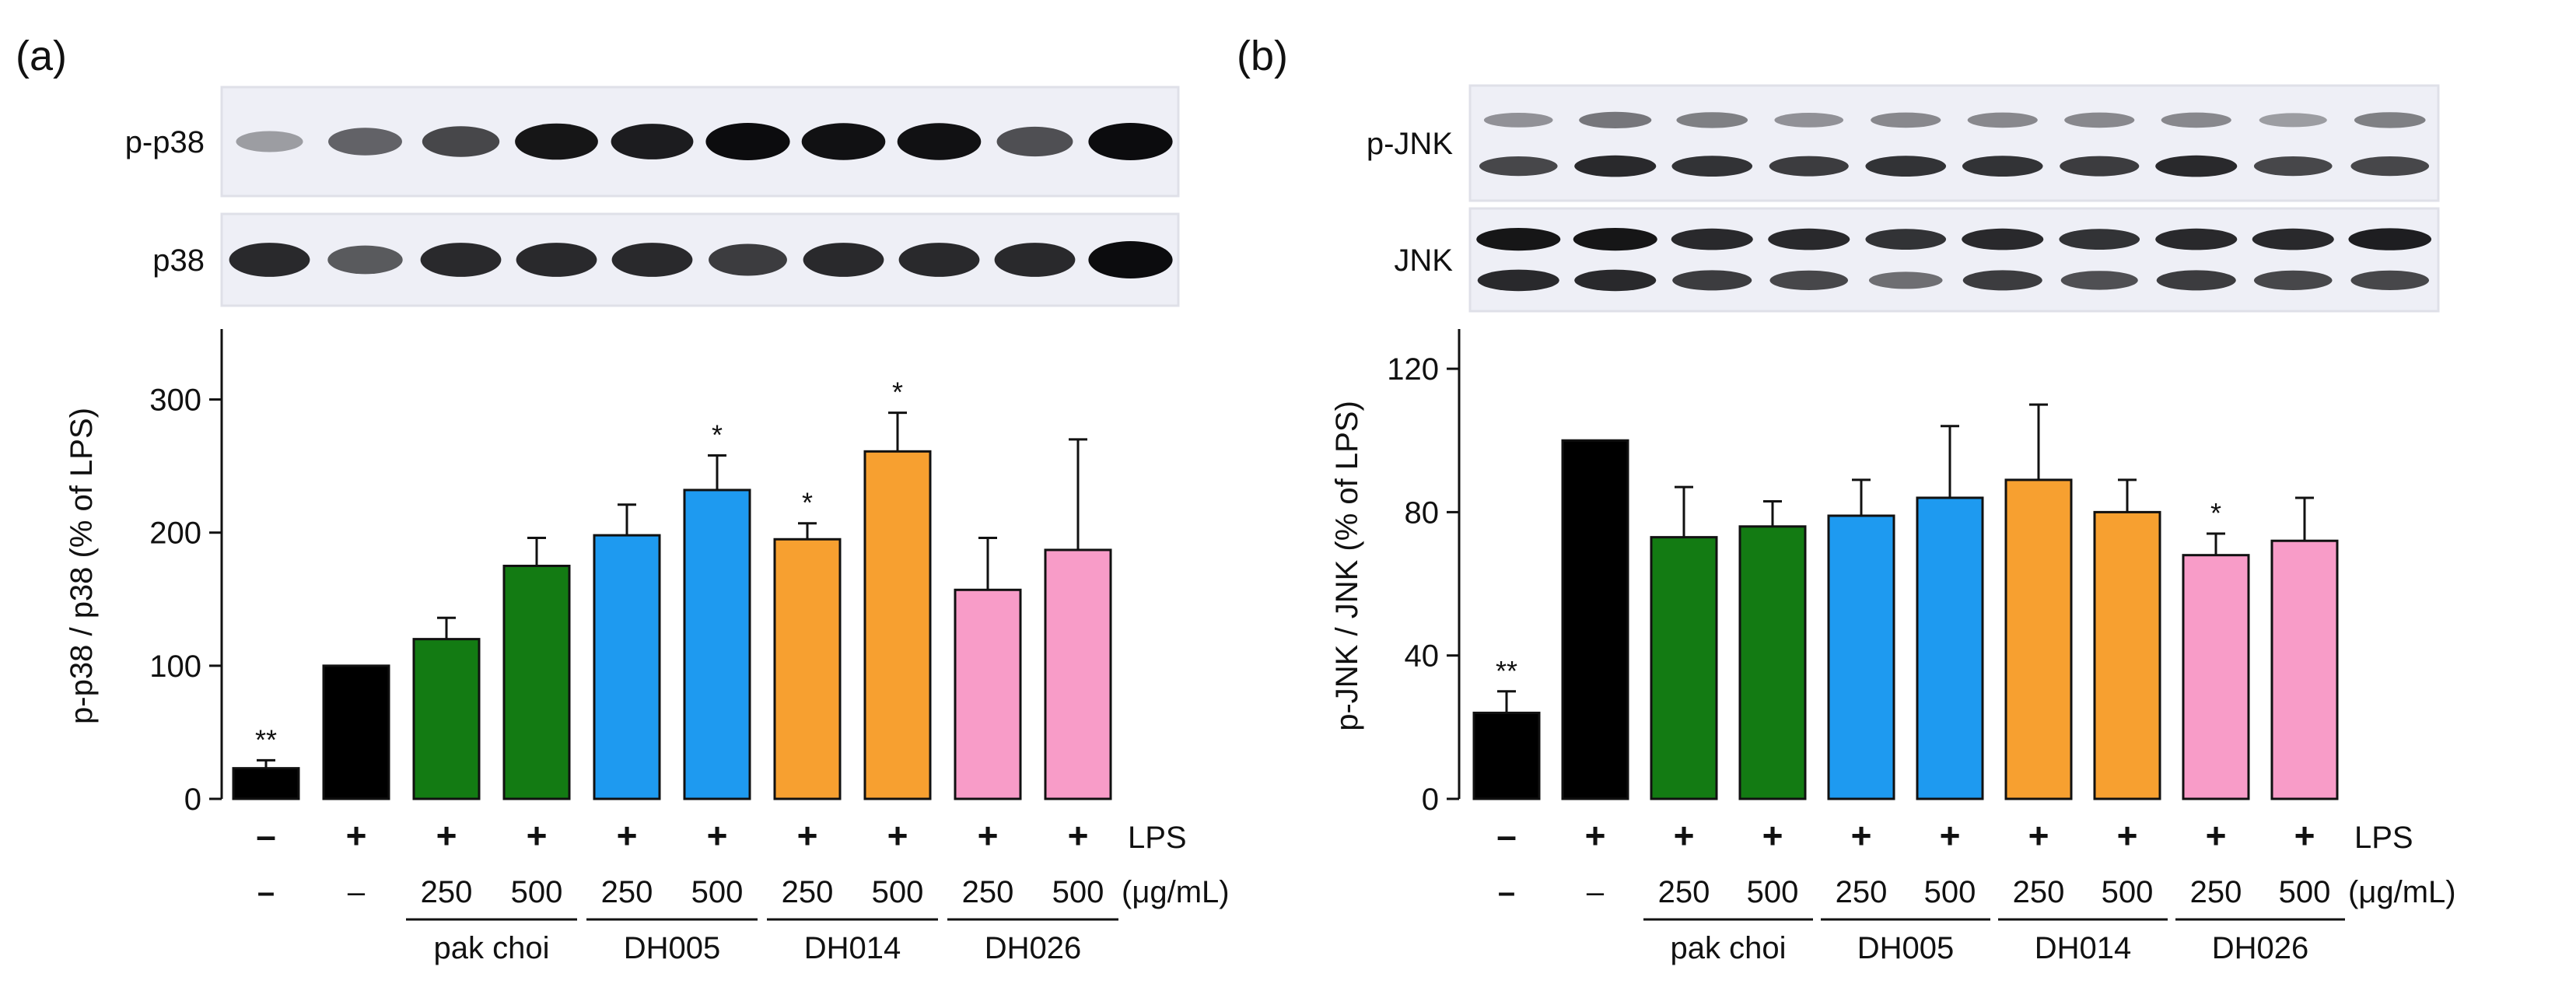 Image resolution: width=2576 pixels, height=1005 pixels. What do you see at coordinates (1410, 144) in the screenshot?
I see `blot-label: p-JNK` at bounding box center [1410, 144].